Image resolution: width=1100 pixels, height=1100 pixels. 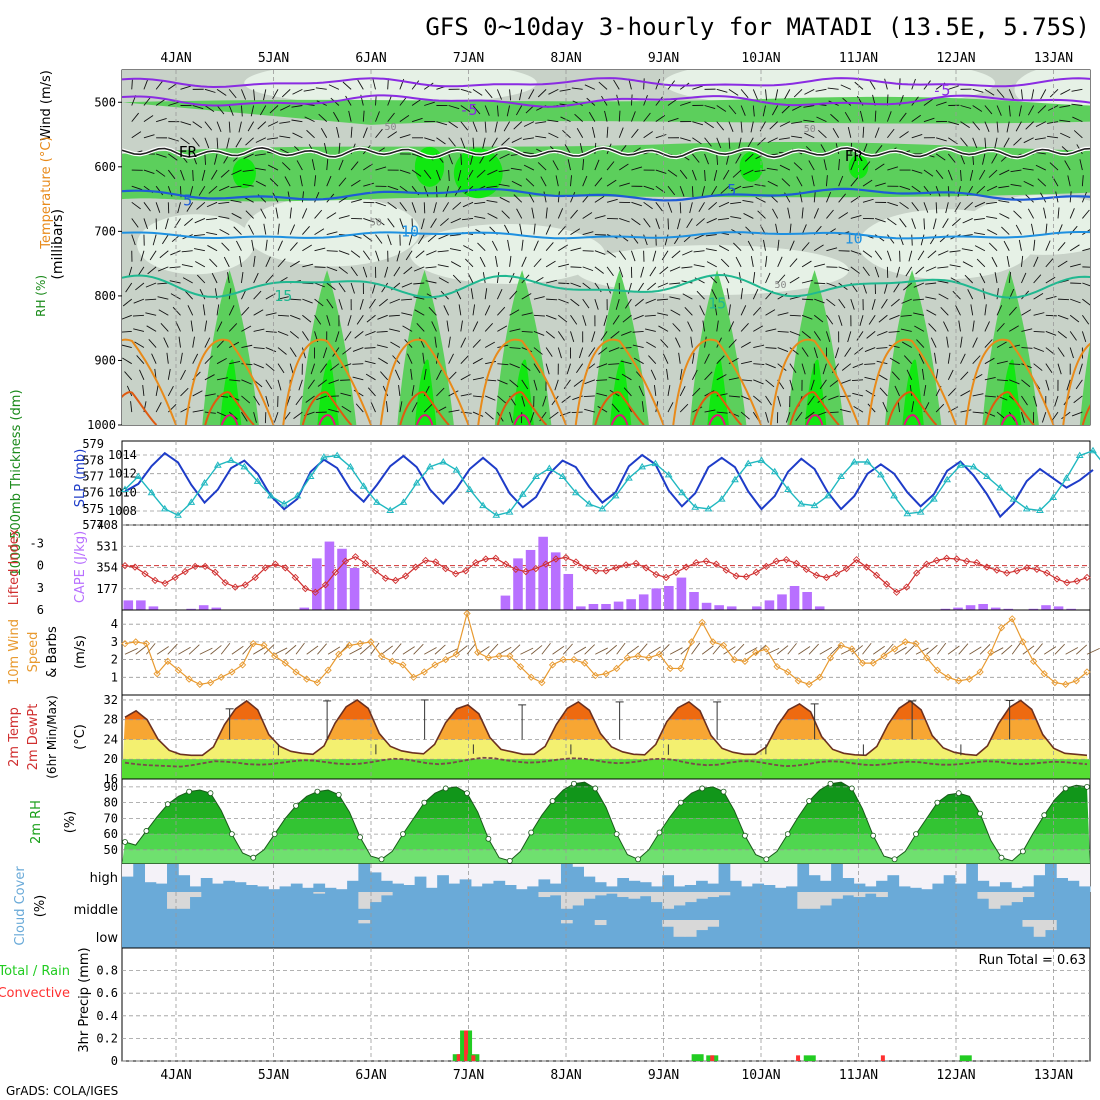 What do you see at coordinates (882, 1058) in the screenshot?
I see `precip-convective-bar` at bounding box center [882, 1058].